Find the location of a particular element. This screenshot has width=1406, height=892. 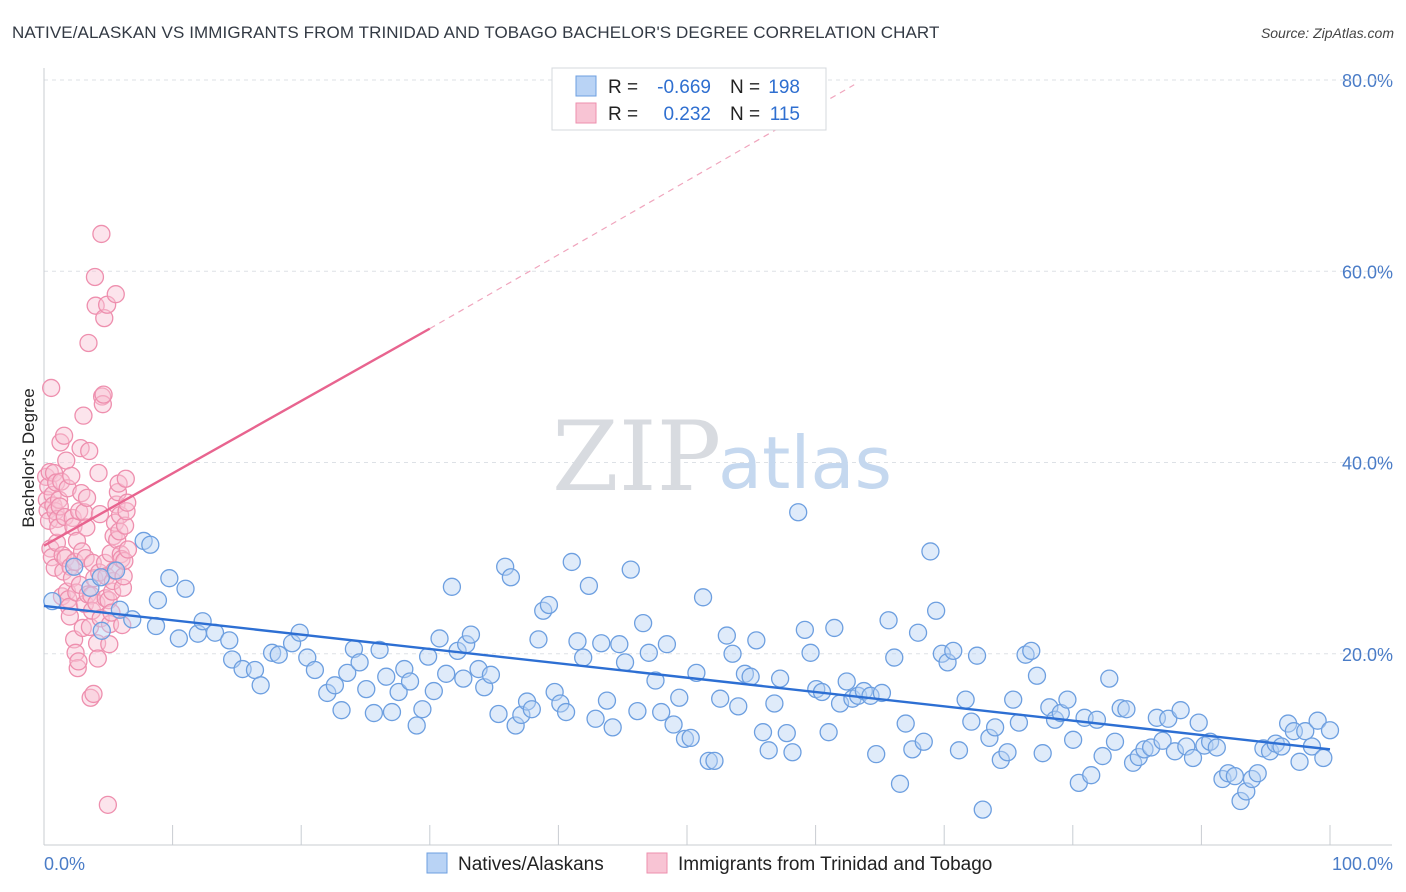

source-label: Source: ZipAtlas.com is located at coordinates (1327, 33).